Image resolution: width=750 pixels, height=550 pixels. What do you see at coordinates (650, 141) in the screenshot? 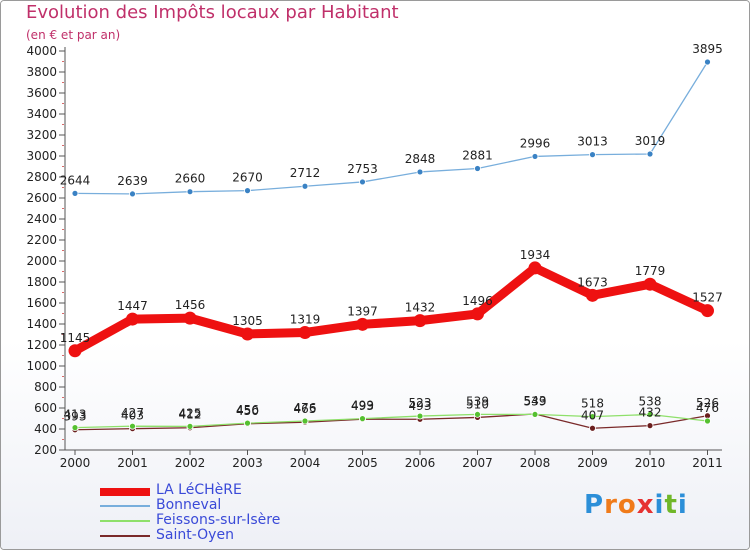
I see `data-label: 3019` at bounding box center [650, 141].